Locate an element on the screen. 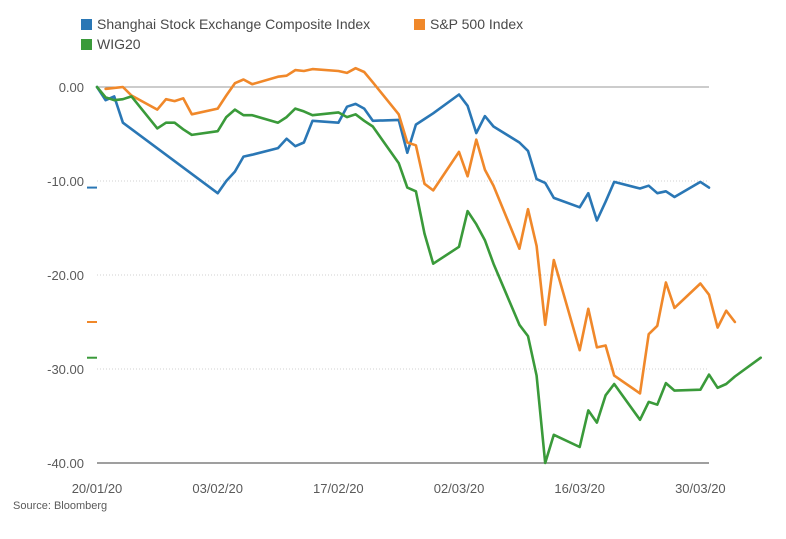  x-tick-label: 20/01/20 is located at coordinates (97, 488).